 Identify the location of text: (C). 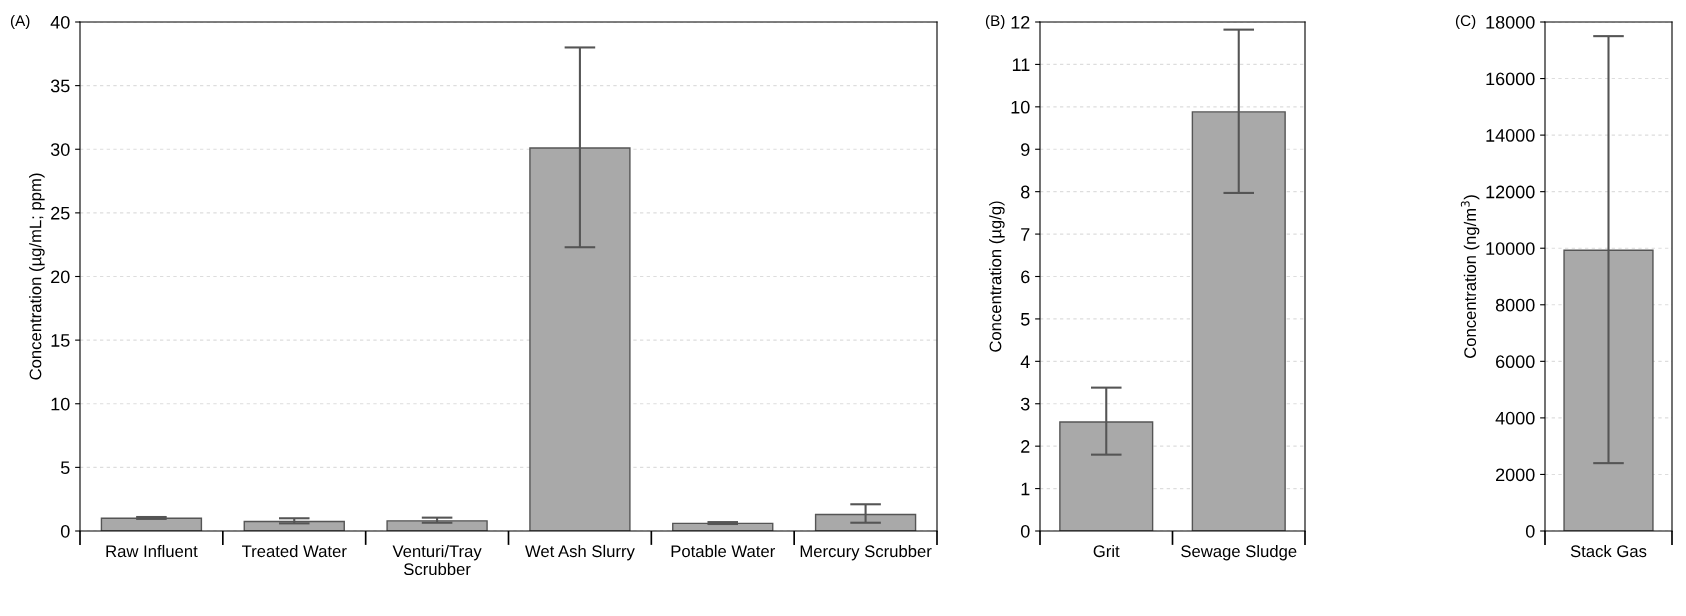
(1465, 22).